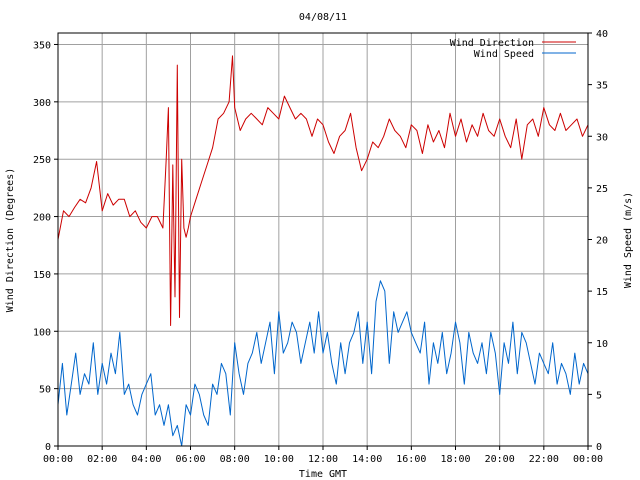 Image resolution: width=640 pixels, height=480 pixels. Describe the element at coordinates (492, 43) in the screenshot. I see `legend-label-wind-direction: Wind Direction` at that location.